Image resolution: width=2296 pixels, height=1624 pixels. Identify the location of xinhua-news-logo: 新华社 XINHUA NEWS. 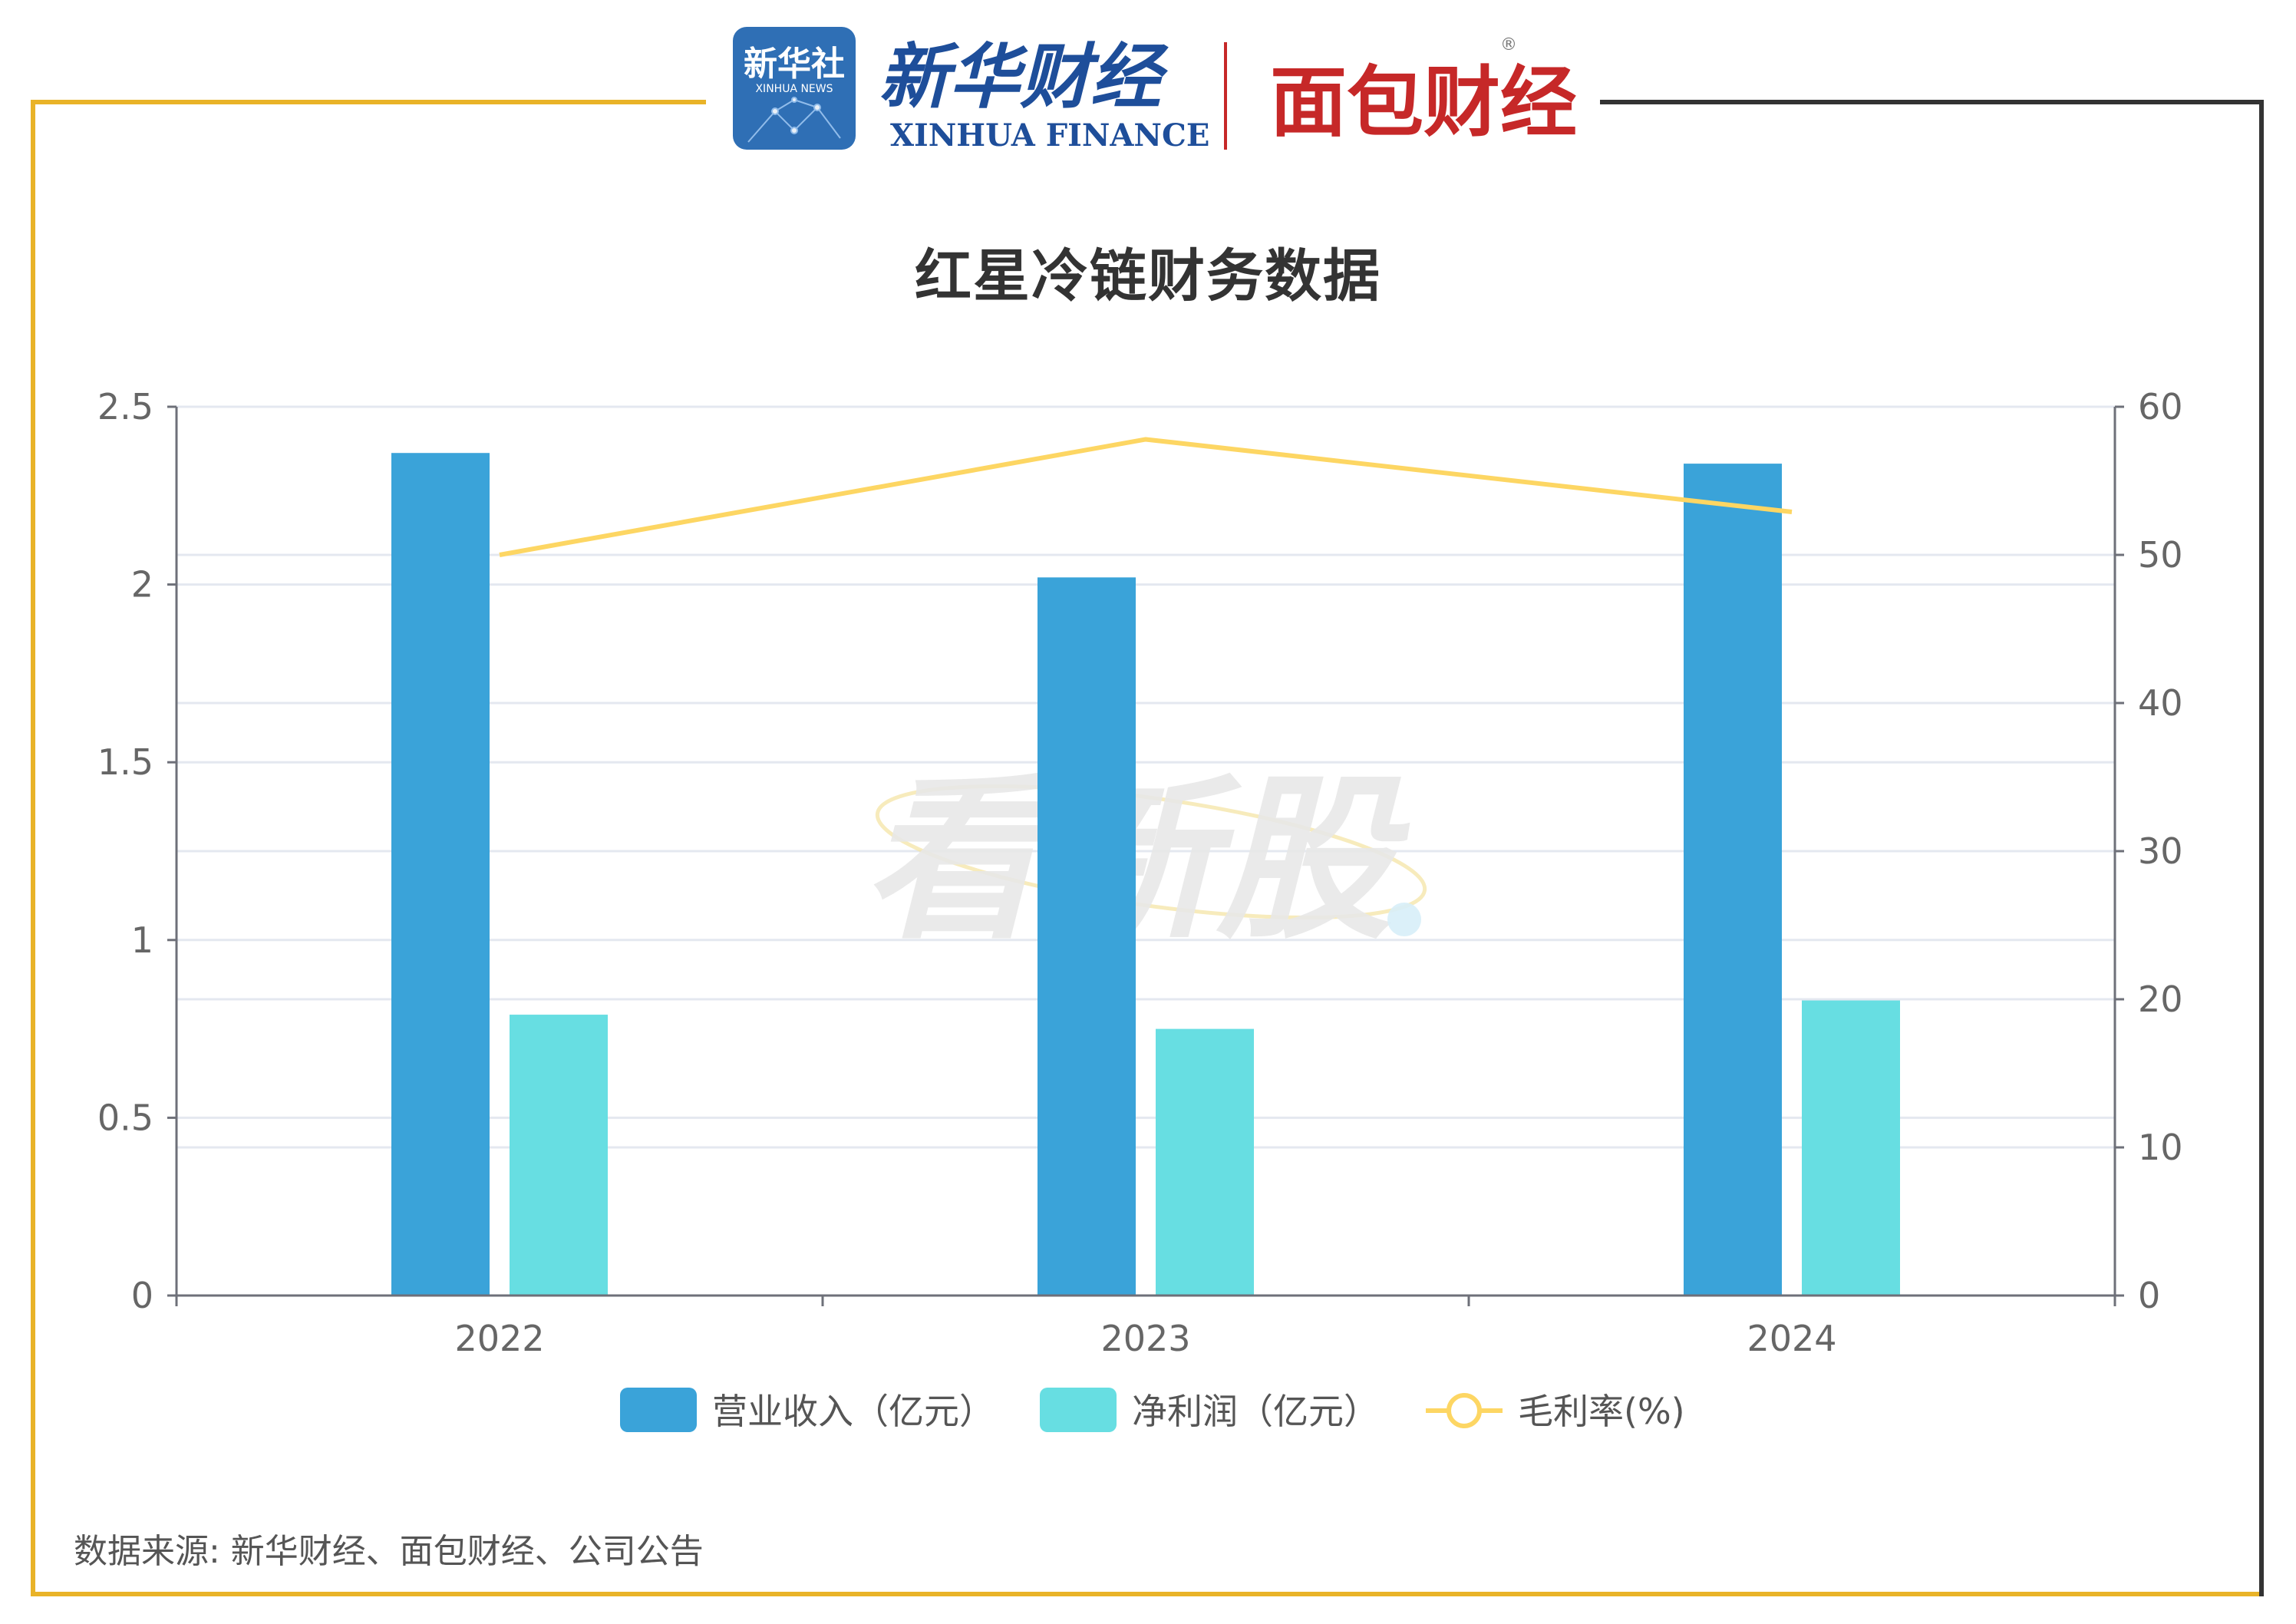
(794, 88).